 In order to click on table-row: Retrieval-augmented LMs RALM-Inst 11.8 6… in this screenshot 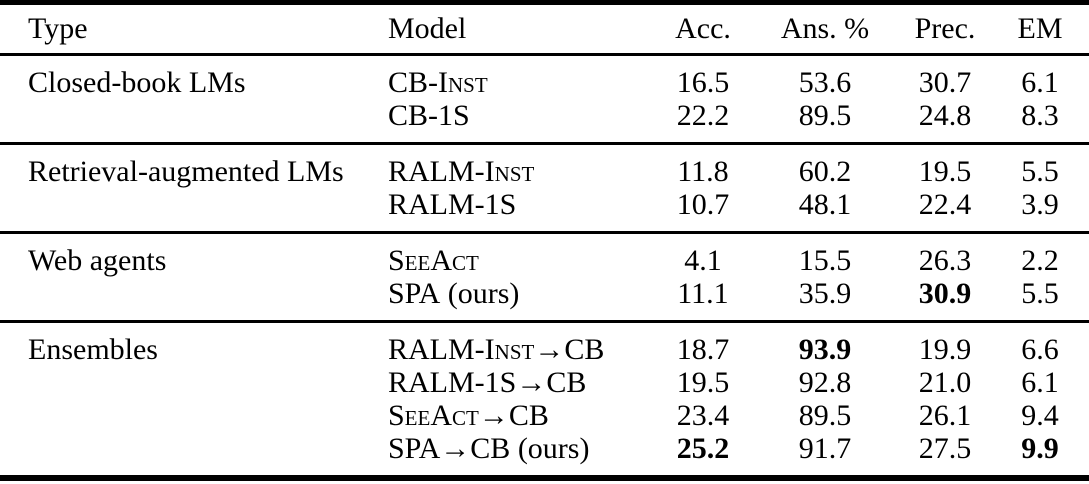, I will do `click(544, 166)`.